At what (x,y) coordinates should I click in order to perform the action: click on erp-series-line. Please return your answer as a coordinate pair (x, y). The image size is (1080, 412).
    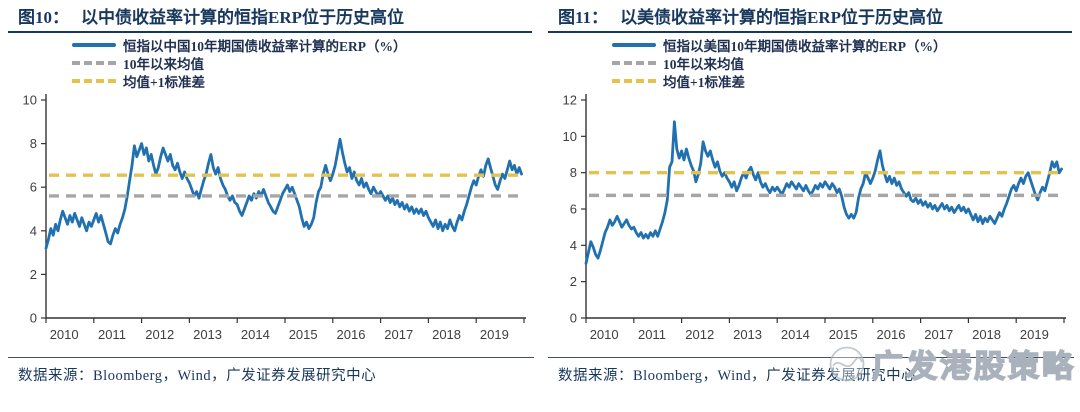
    Looking at the image, I should click on (283, 193).